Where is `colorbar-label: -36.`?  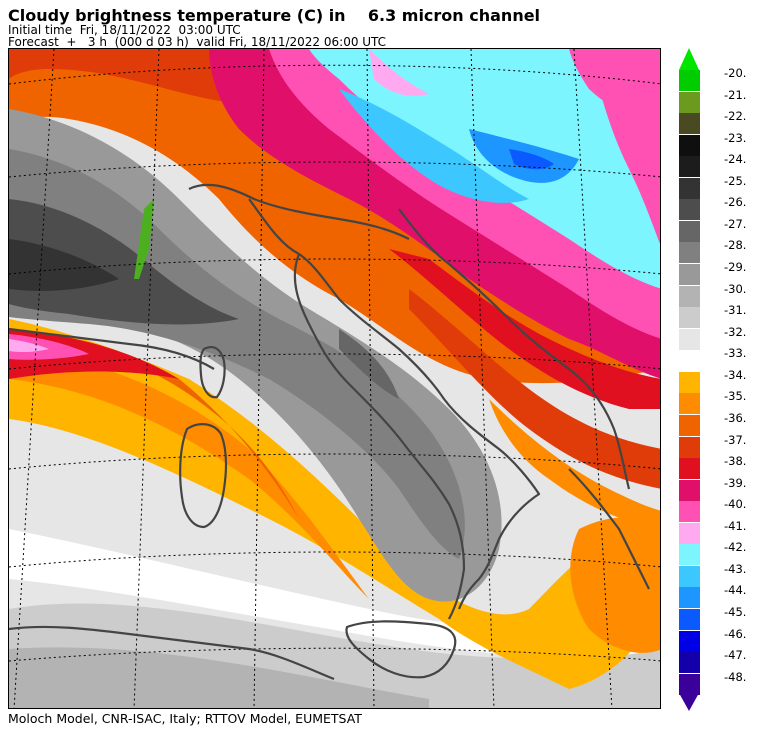
colorbar-label: -36. is located at coordinates (735, 418).